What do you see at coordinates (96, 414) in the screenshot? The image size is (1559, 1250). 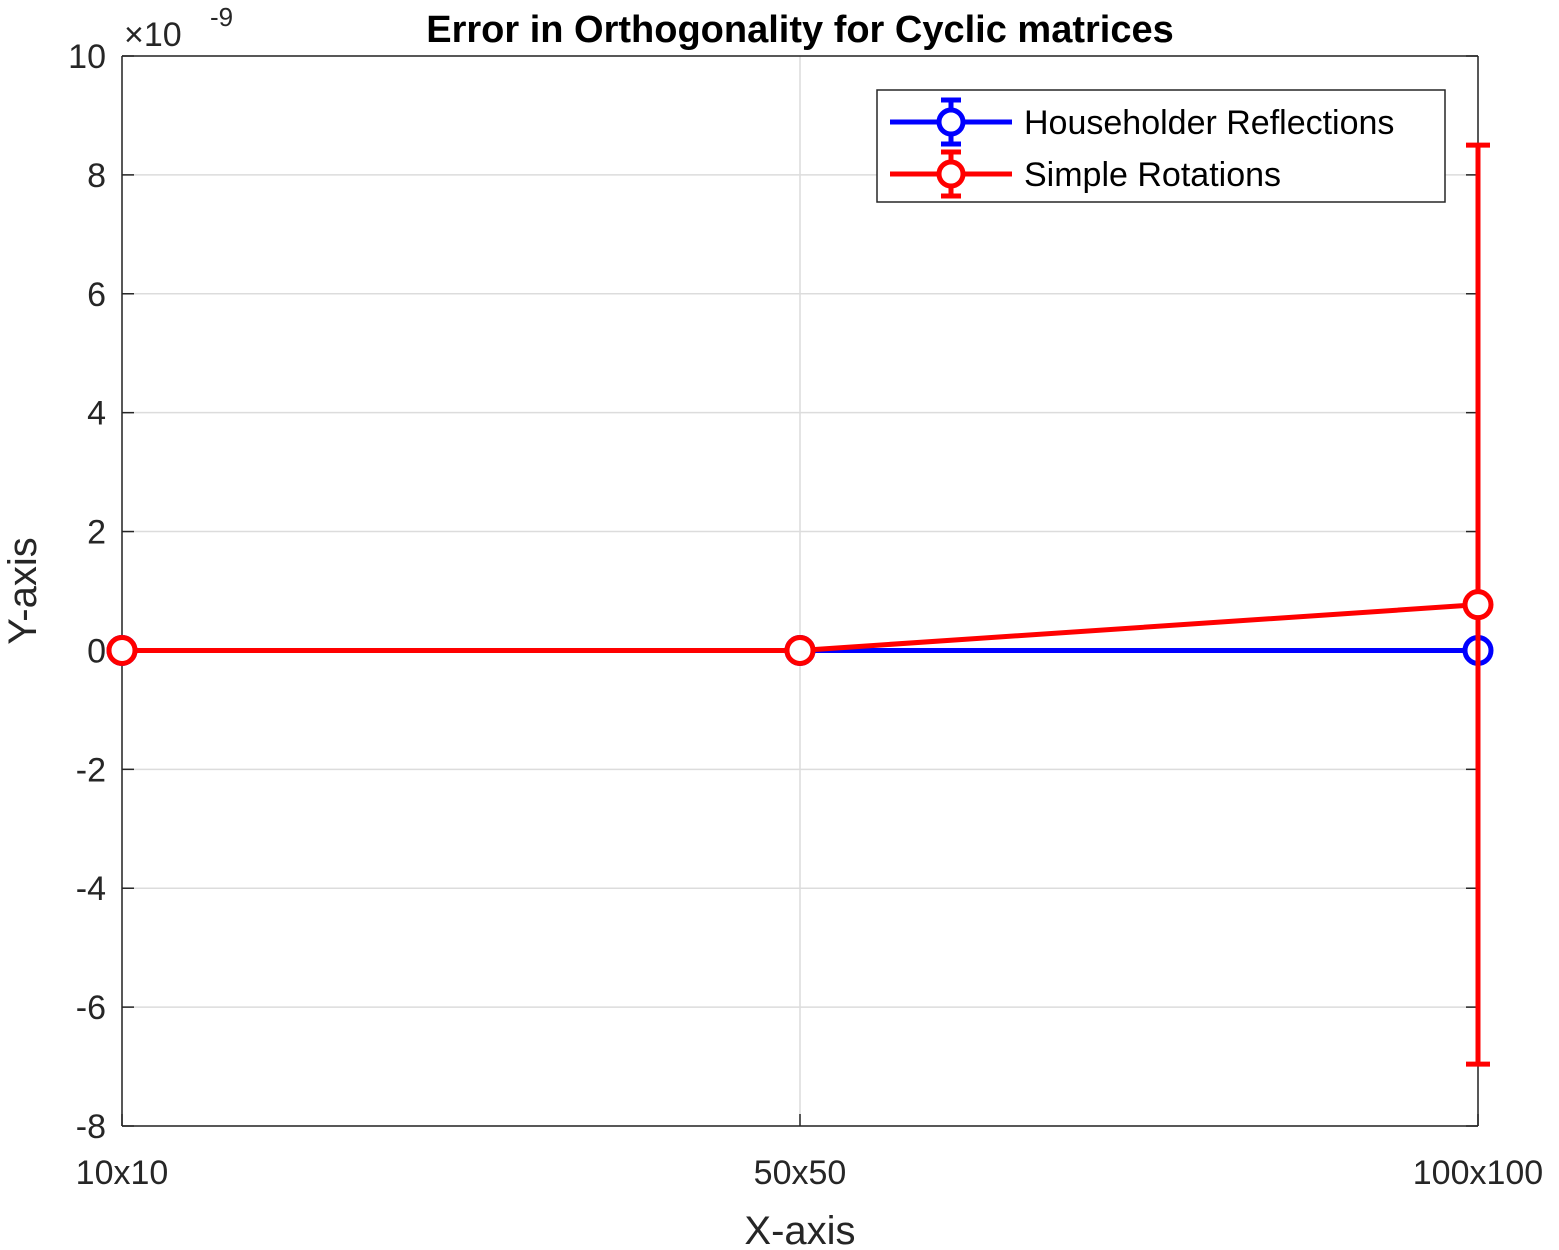 I see `y-tick-label: 4` at bounding box center [96, 414].